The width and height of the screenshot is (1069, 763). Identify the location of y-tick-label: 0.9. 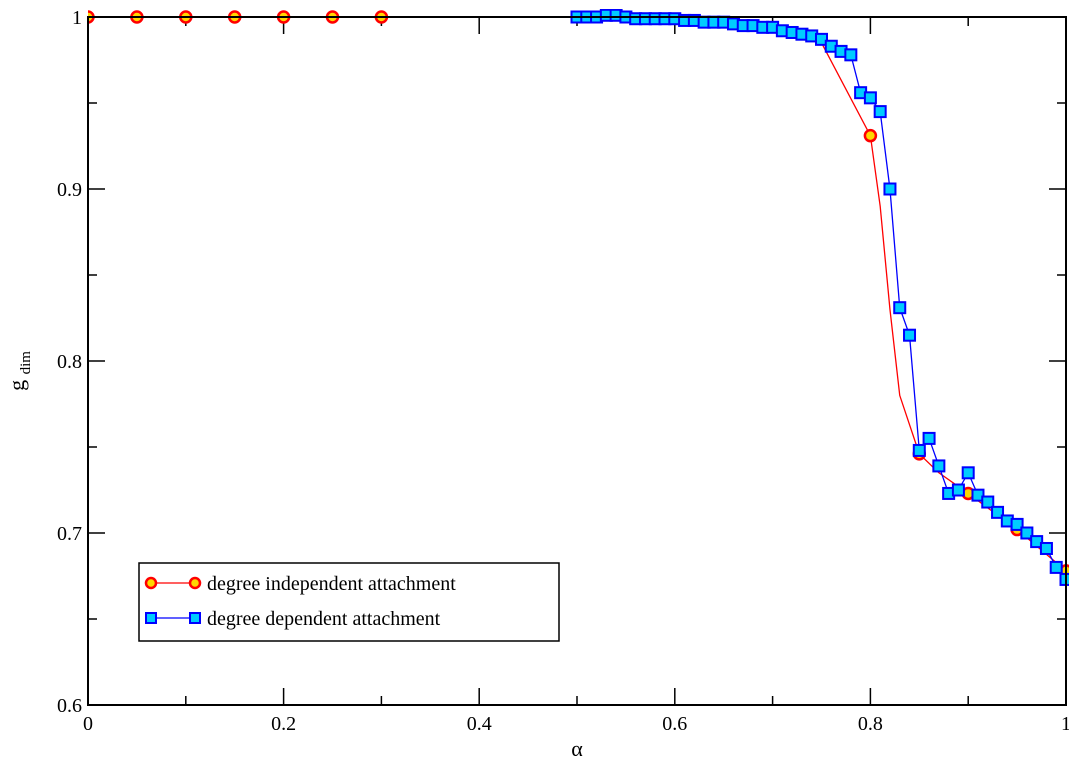
(69, 190).